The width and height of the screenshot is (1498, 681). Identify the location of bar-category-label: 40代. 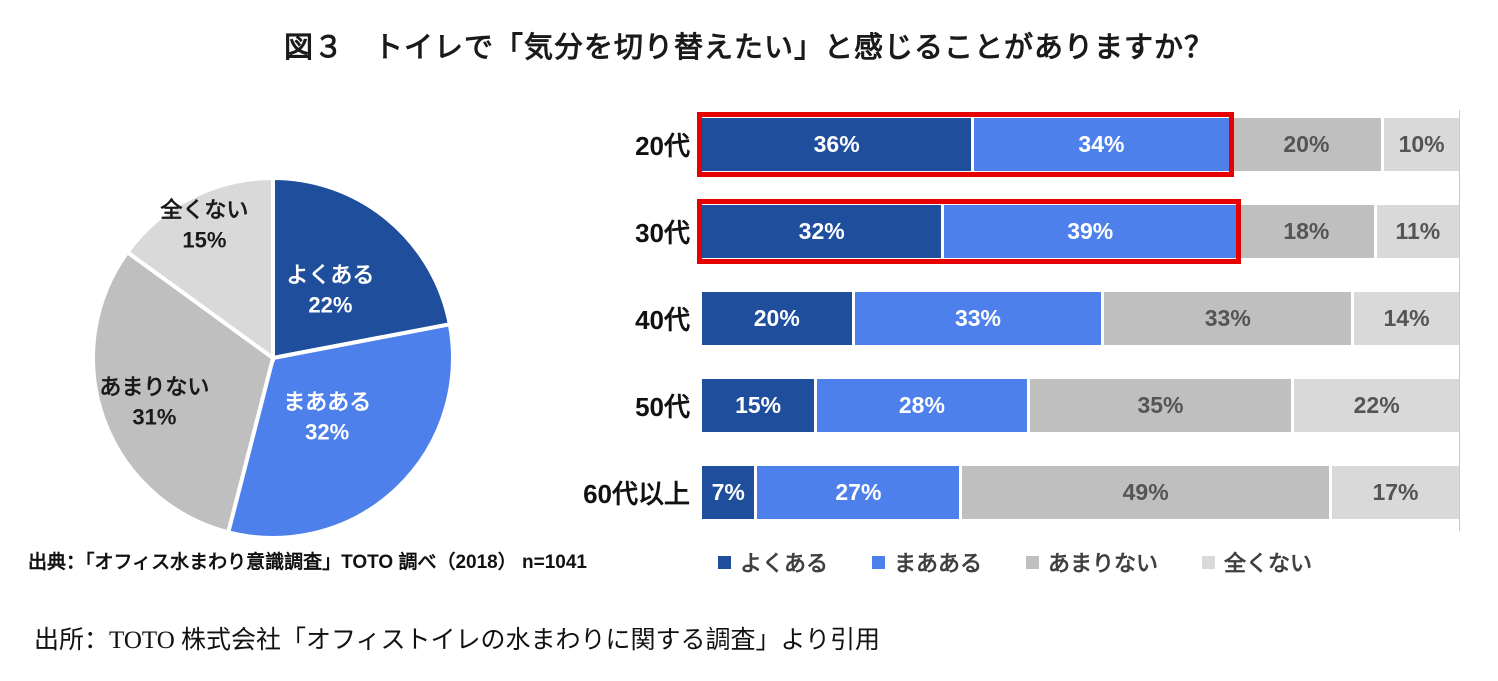
(662, 320).